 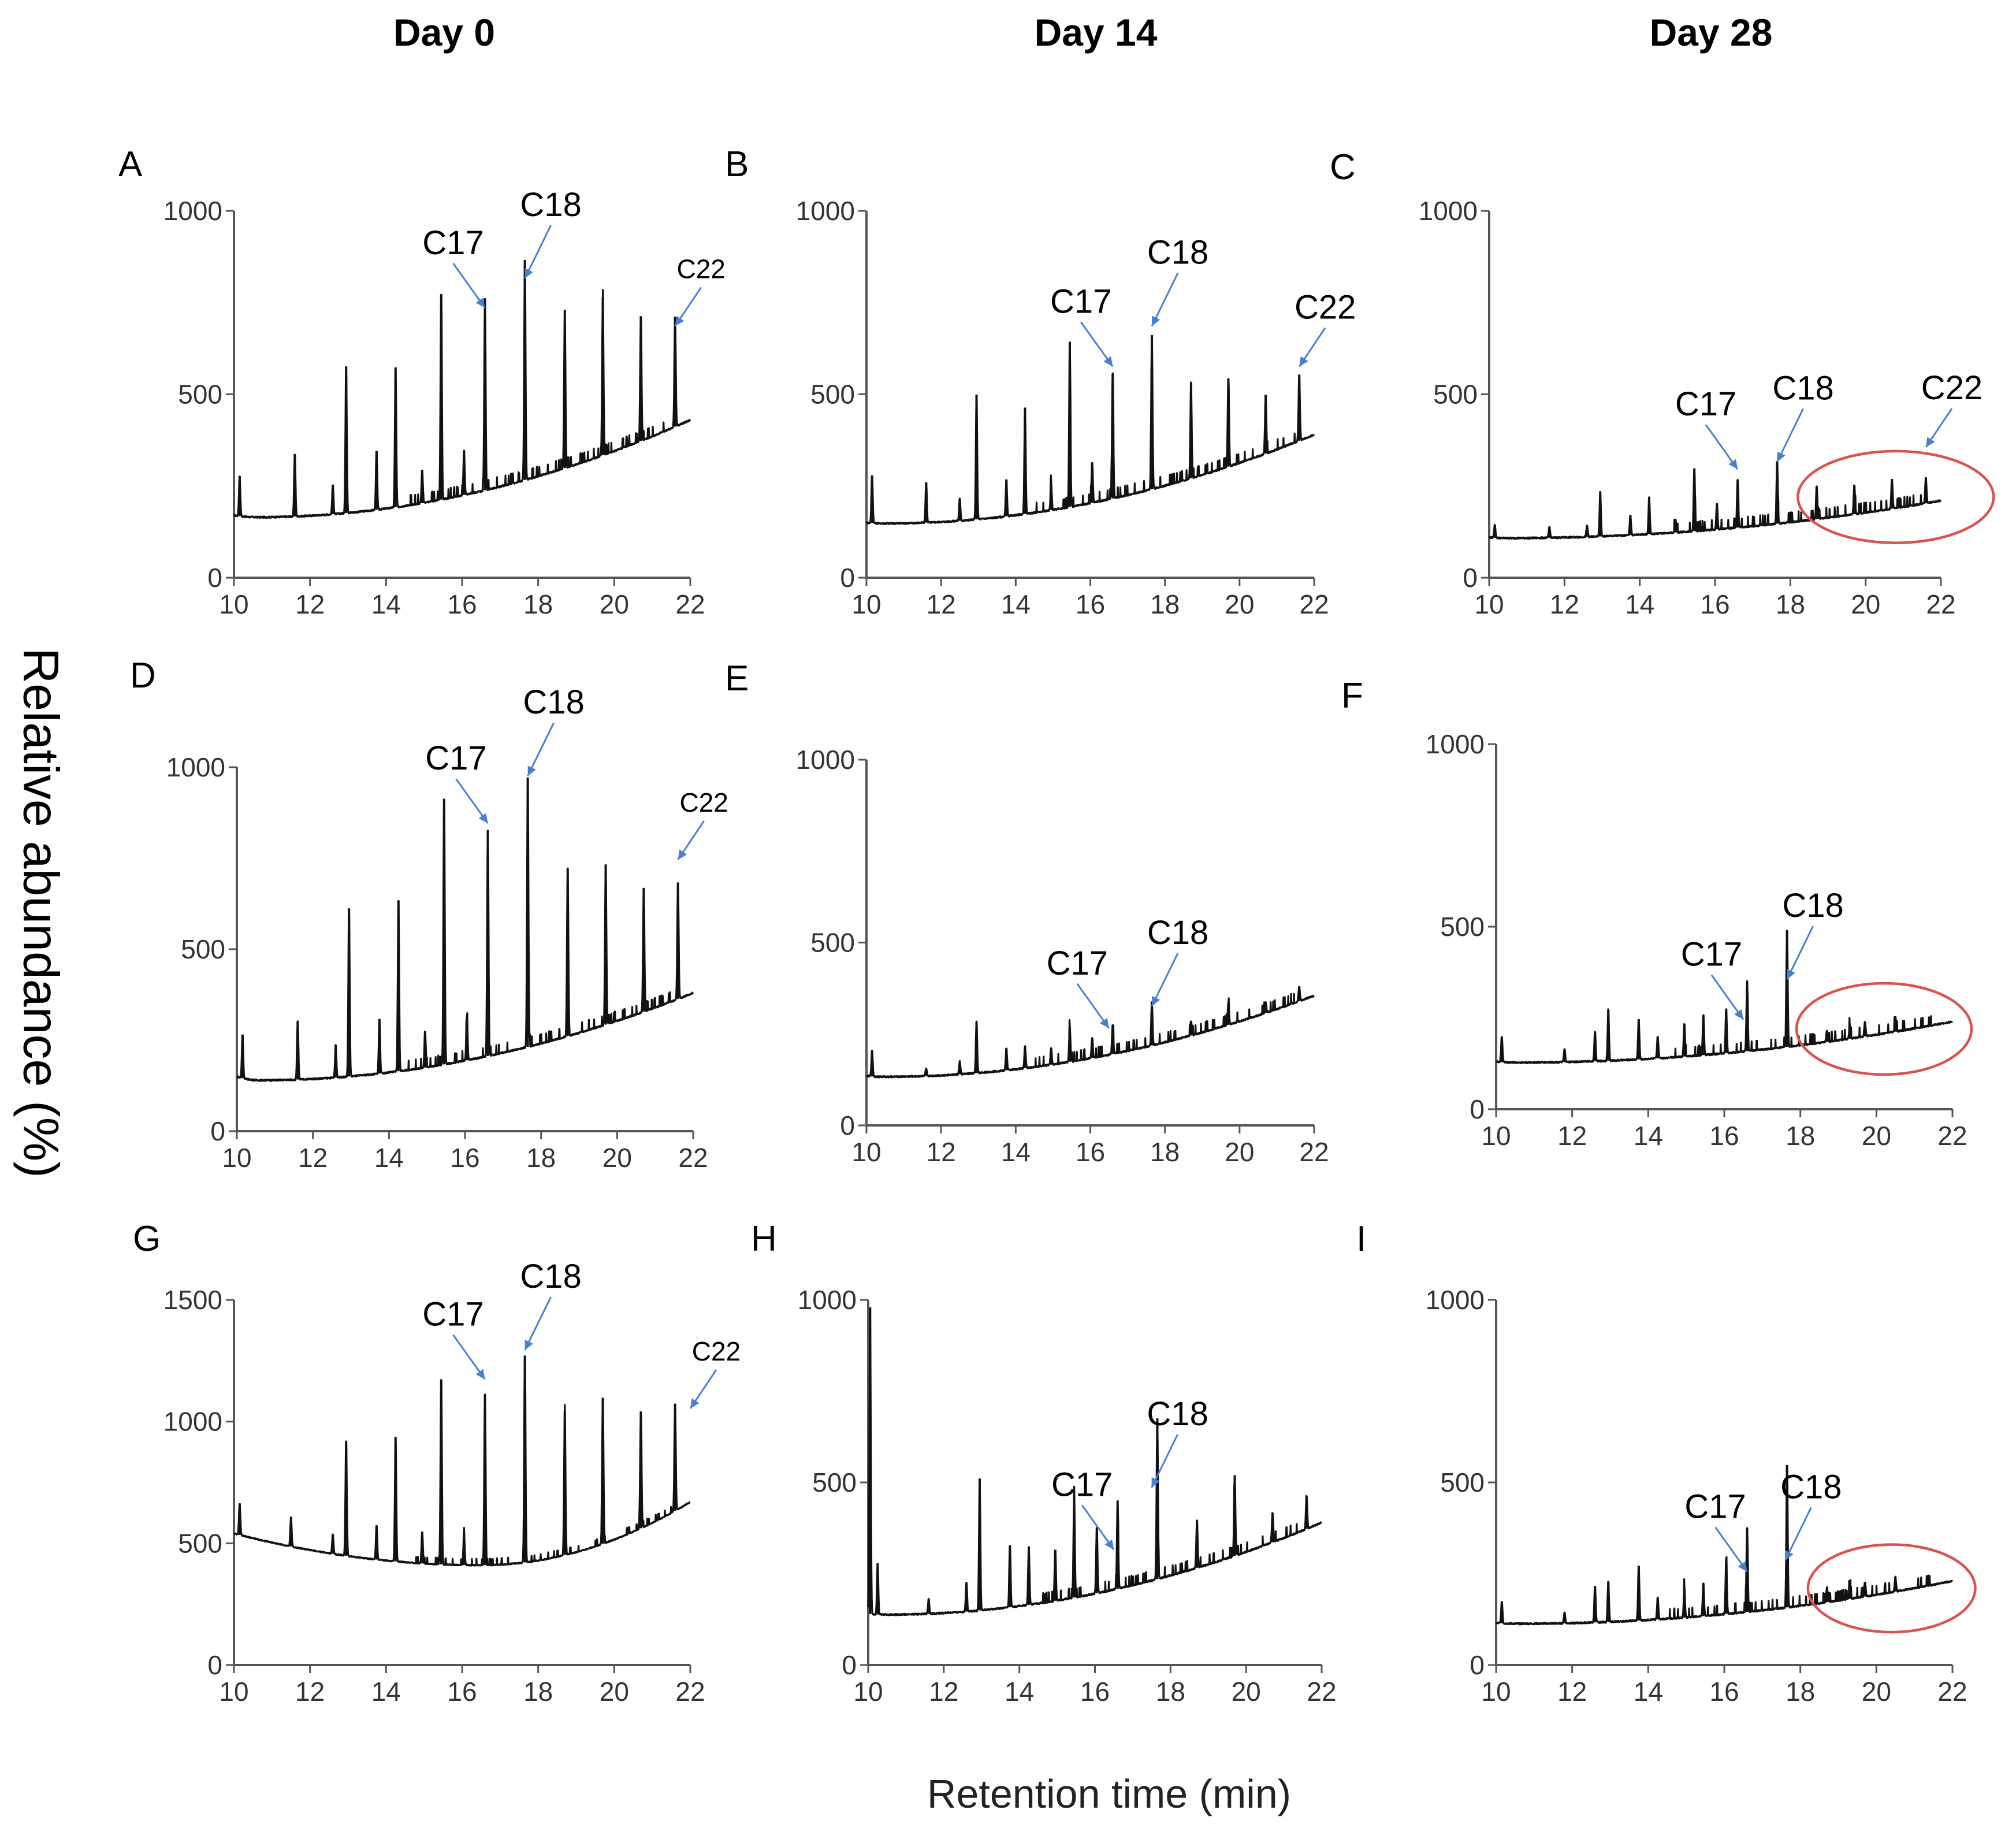 What do you see at coordinates (1657, 913) in the screenshot?
I see `panel-f: F 0 500 1000 10 12 14 16 18 20 22 C17 C18` at bounding box center [1657, 913].